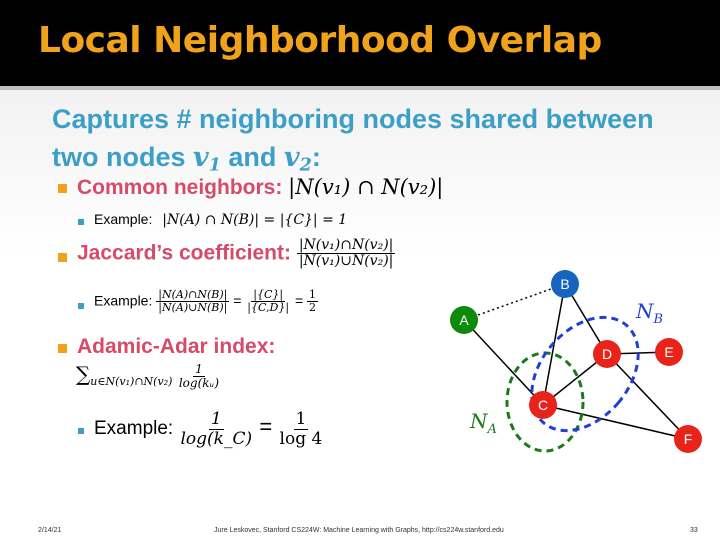  Describe the element at coordinates (50, 530) in the screenshot. I see `footer-date: 2/14/21` at that location.